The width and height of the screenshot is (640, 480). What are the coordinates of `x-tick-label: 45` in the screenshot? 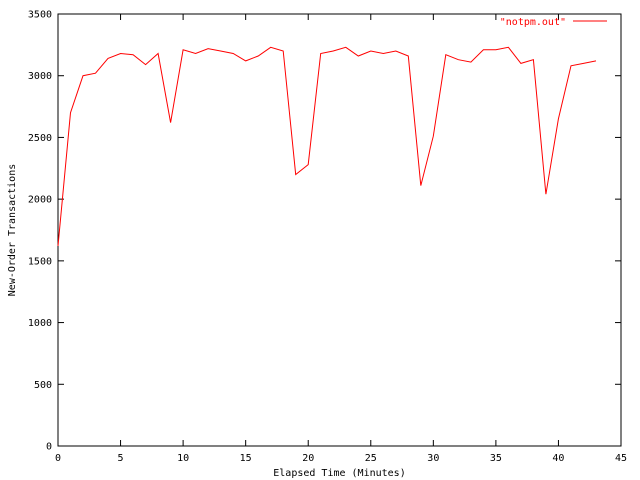 It's located at (621, 458).